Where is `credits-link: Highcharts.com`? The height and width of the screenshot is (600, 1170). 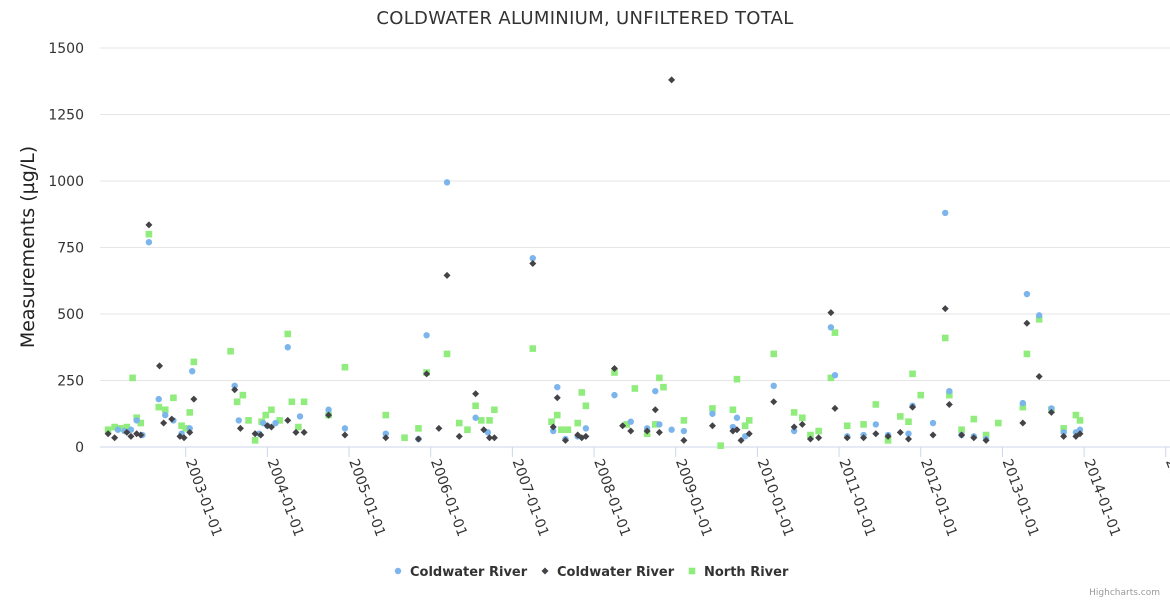 credits-link: Highcharts.com is located at coordinates (1124, 593).